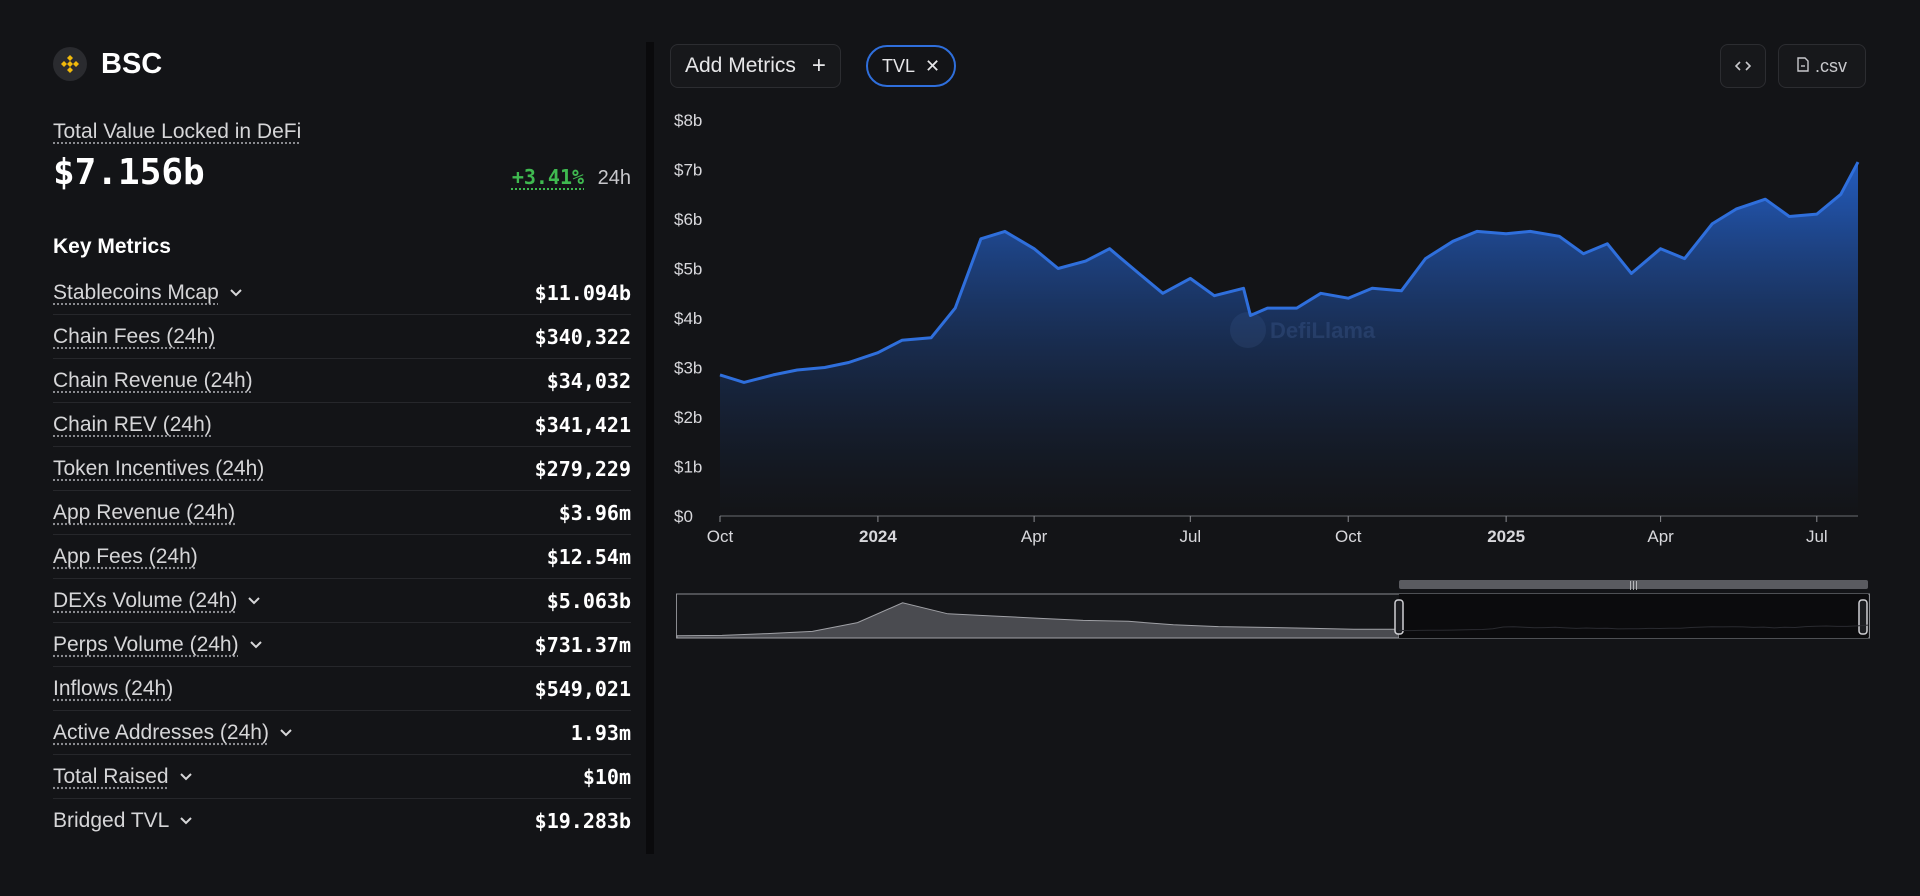 The height and width of the screenshot is (896, 1920). I want to click on bnb-logo-icon, so click(70, 64).